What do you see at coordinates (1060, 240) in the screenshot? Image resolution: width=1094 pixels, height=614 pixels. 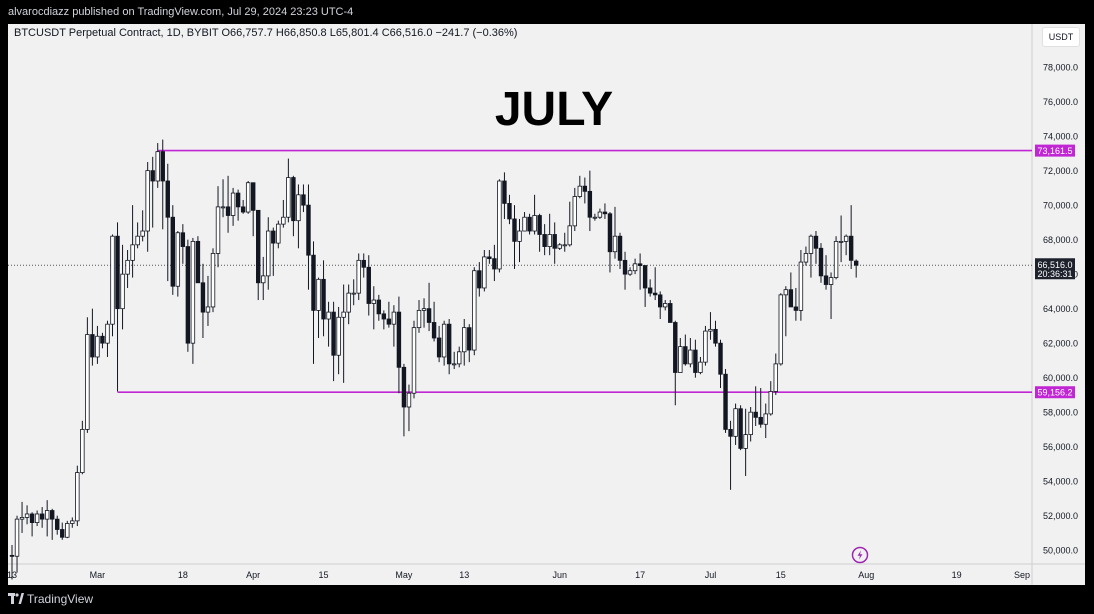 I see `y-tick-label: 68,000.0` at bounding box center [1060, 240].